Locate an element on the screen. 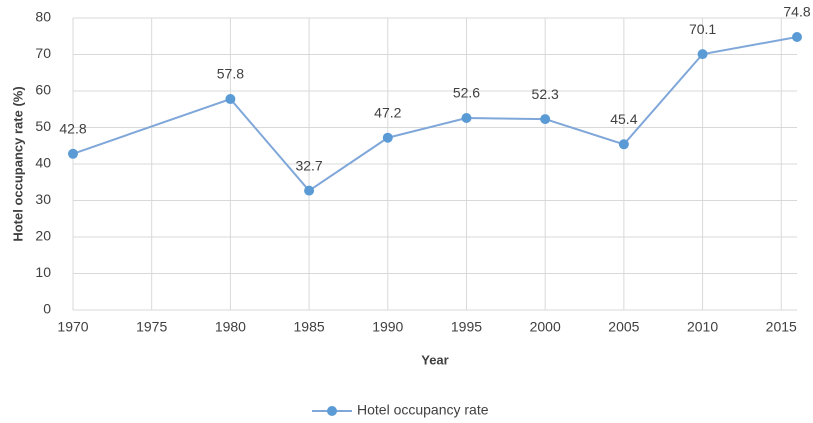 The image size is (813, 423). data-label: 74.8 is located at coordinates (796, 12).